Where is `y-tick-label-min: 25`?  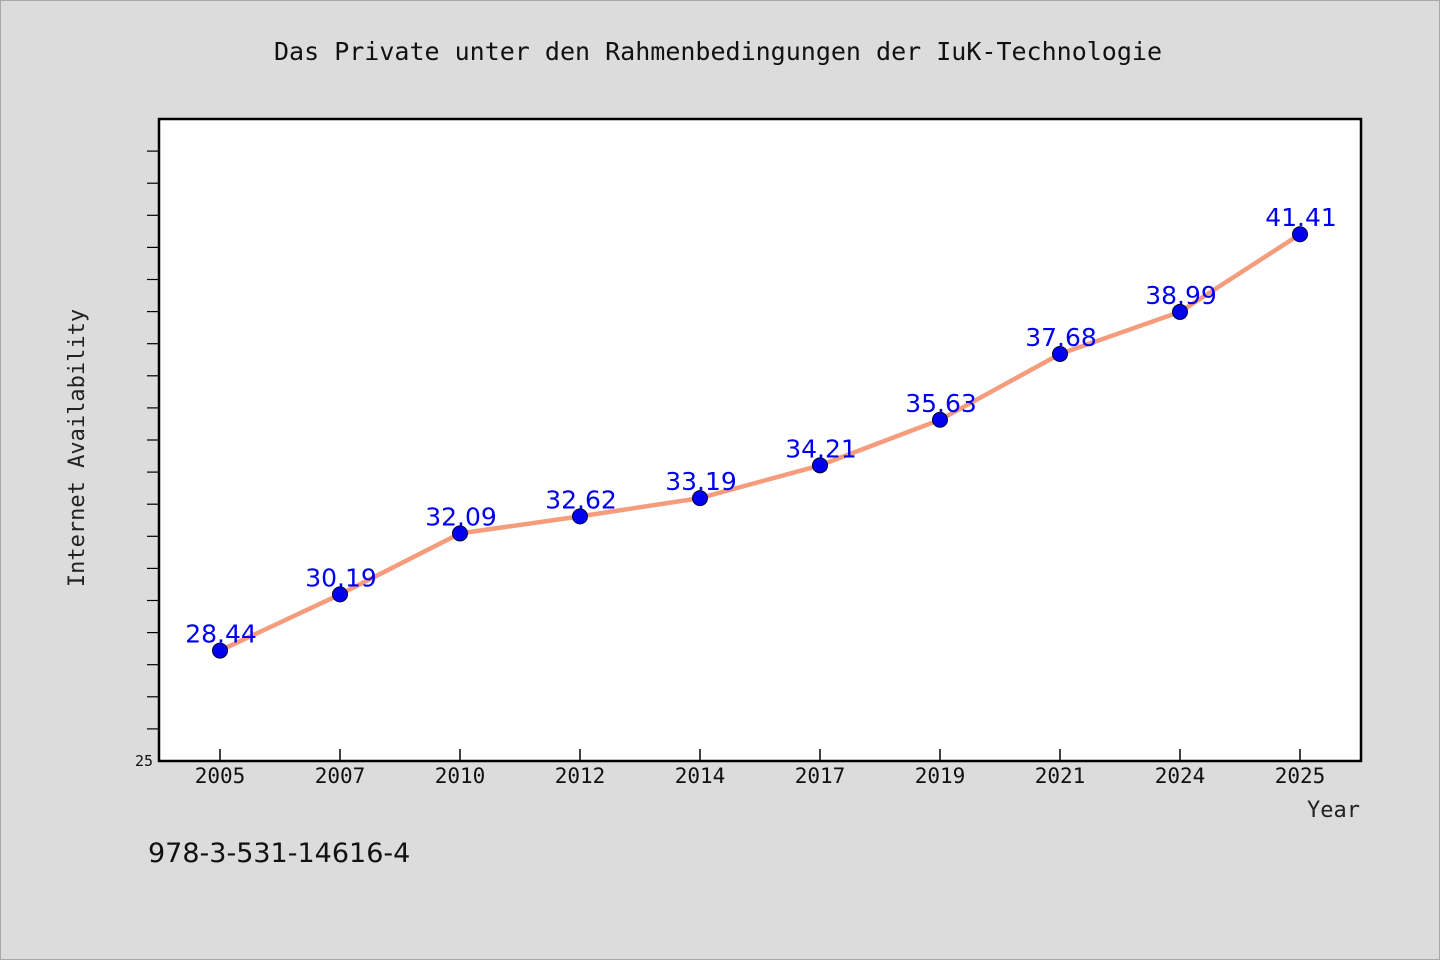
y-tick-label-min: 25 is located at coordinates (144, 761).